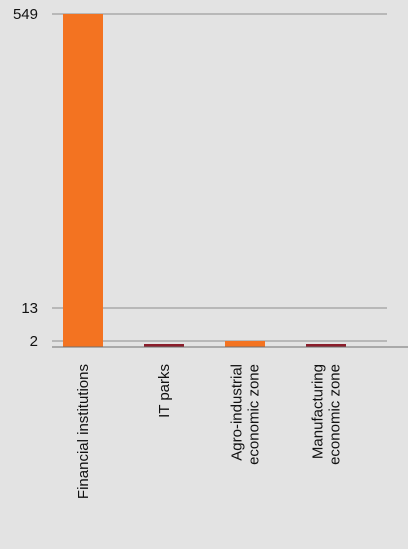 The height and width of the screenshot is (549, 408). Describe the element at coordinates (34, 341) in the screenshot. I see `y-tick-label-2: 2` at that location.